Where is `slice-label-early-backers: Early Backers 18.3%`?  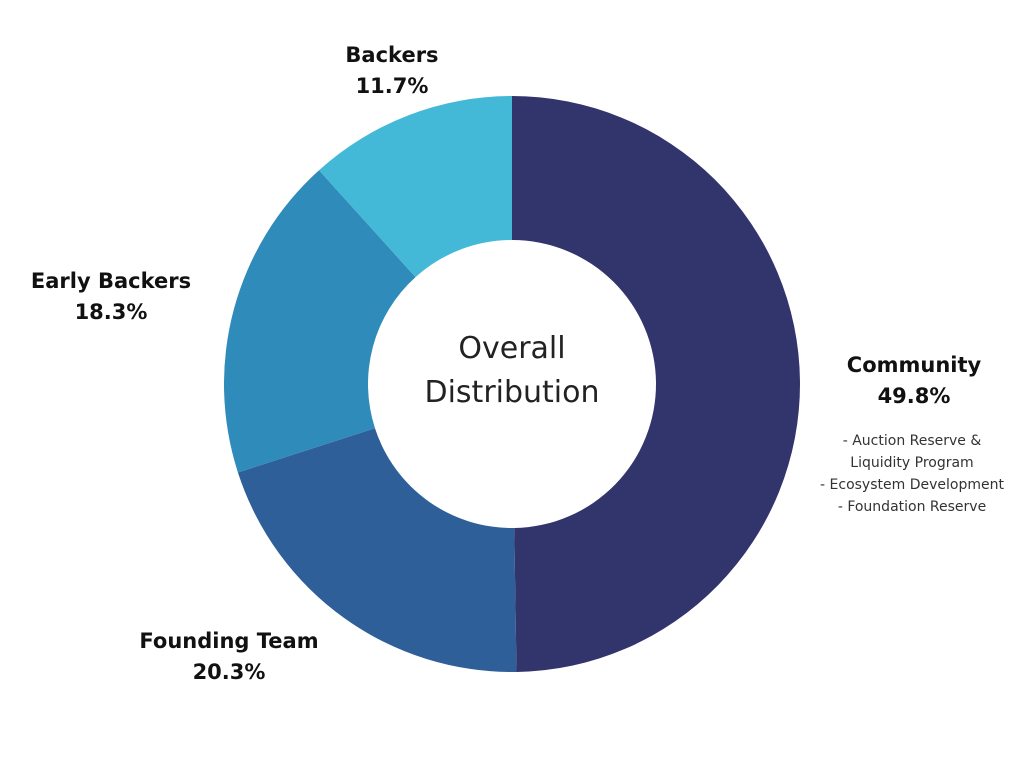 slice-label-early-backers: Early Backers 18.3% is located at coordinates (111, 297).